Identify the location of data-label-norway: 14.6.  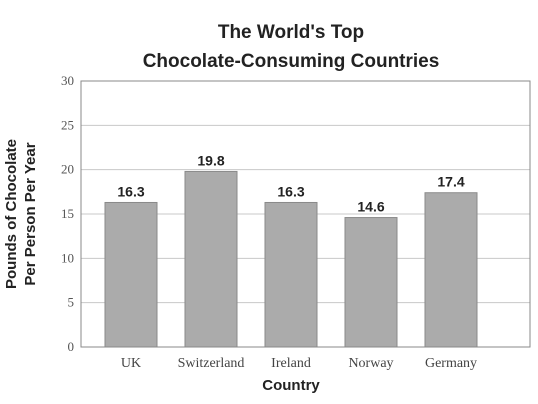
(370, 207).